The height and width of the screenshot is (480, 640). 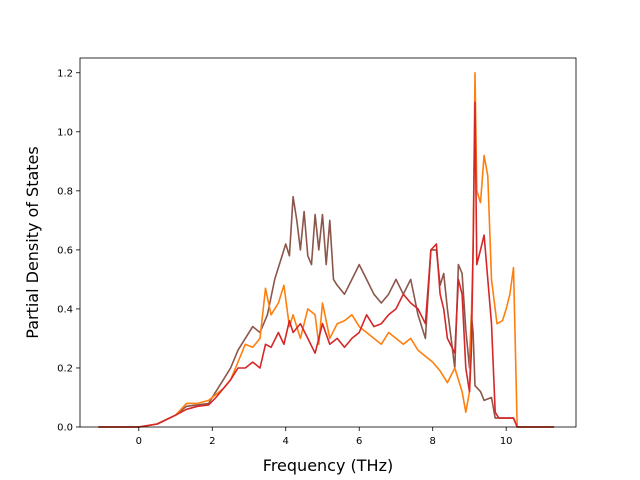 I want to click on y-axis-label: Partial Density of States, so click(x=32, y=242).